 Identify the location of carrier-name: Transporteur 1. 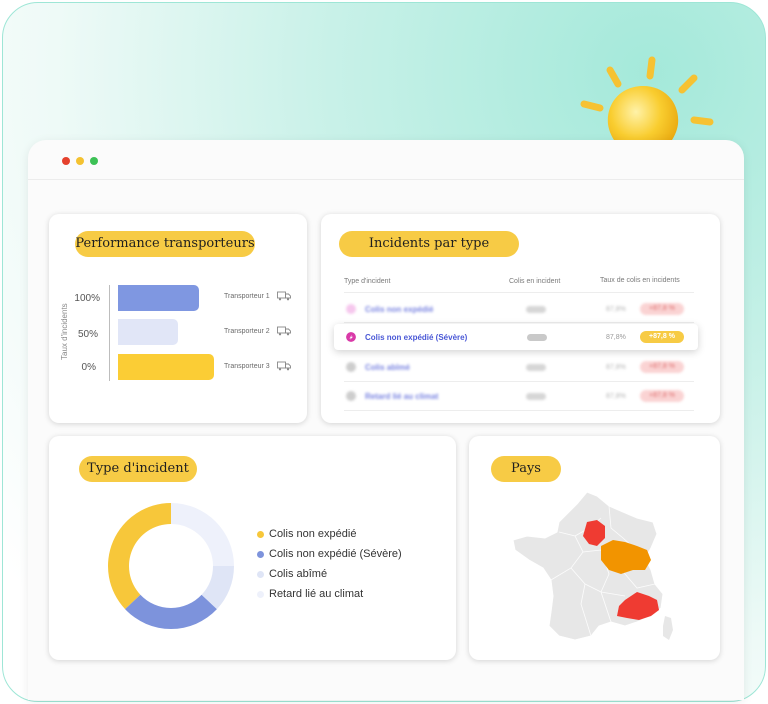
(247, 296).